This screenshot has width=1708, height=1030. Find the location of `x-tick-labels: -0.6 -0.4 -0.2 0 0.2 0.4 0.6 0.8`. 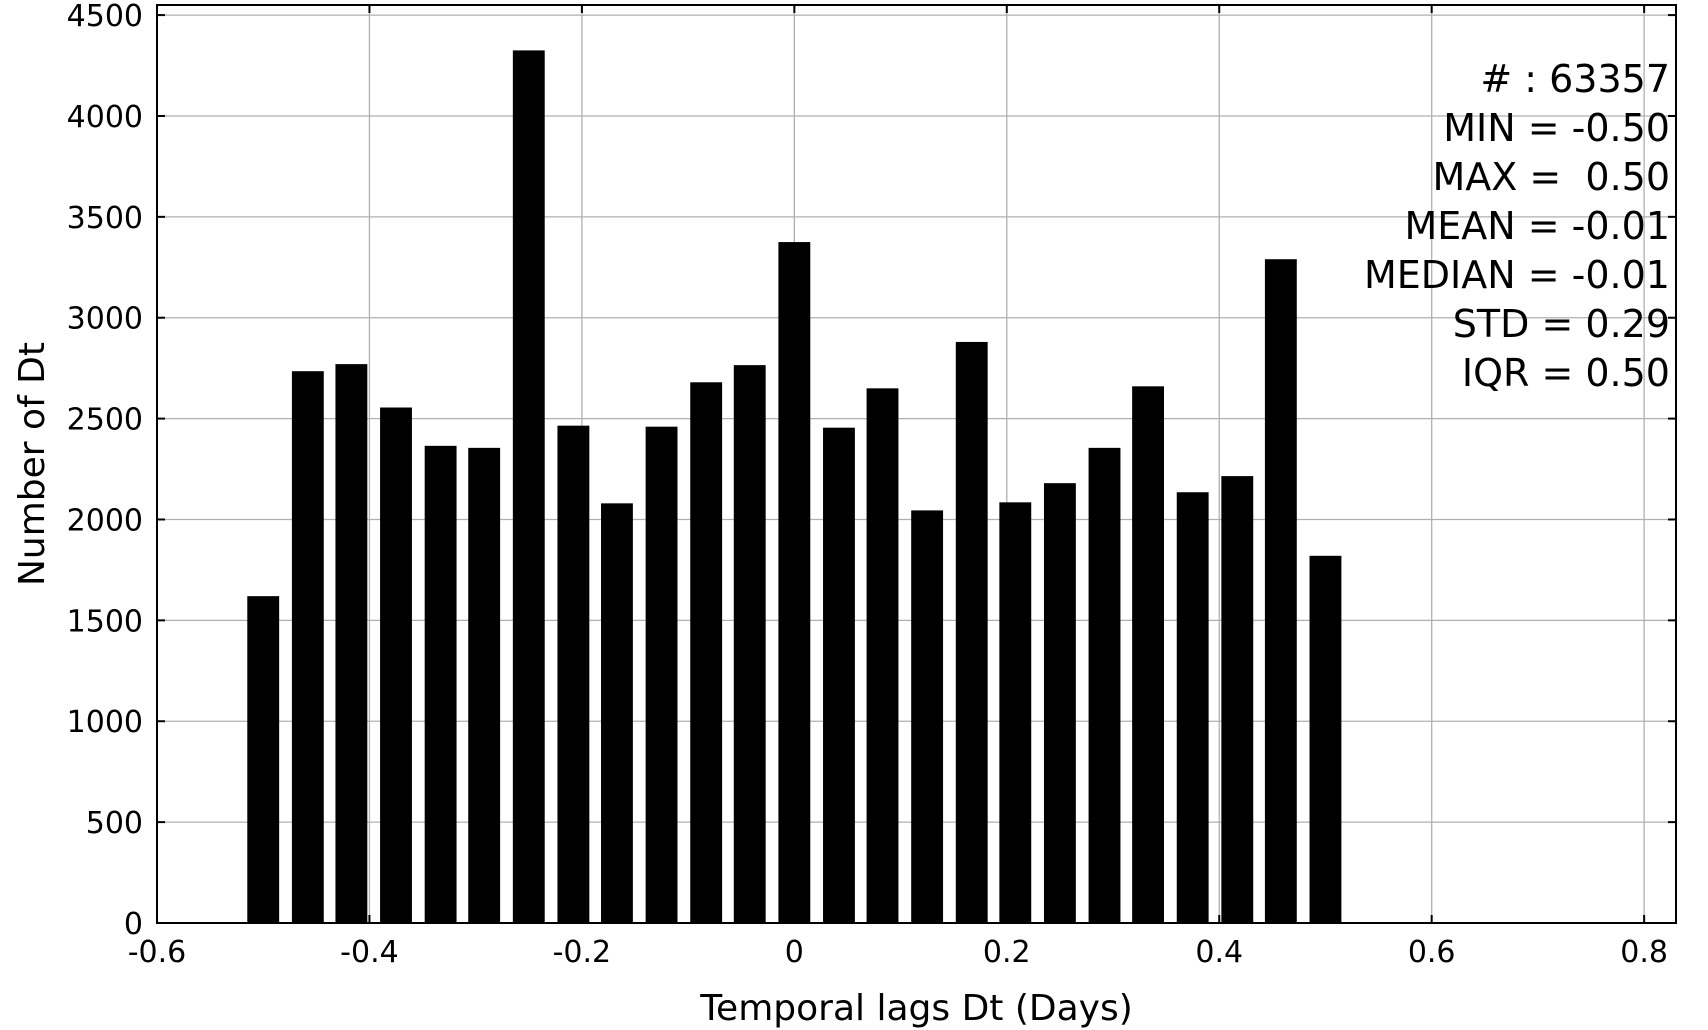

x-tick-labels: -0.6 -0.4 -0.2 0 0.2 0.4 0.6 0.8 is located at coordinates (898, 952).